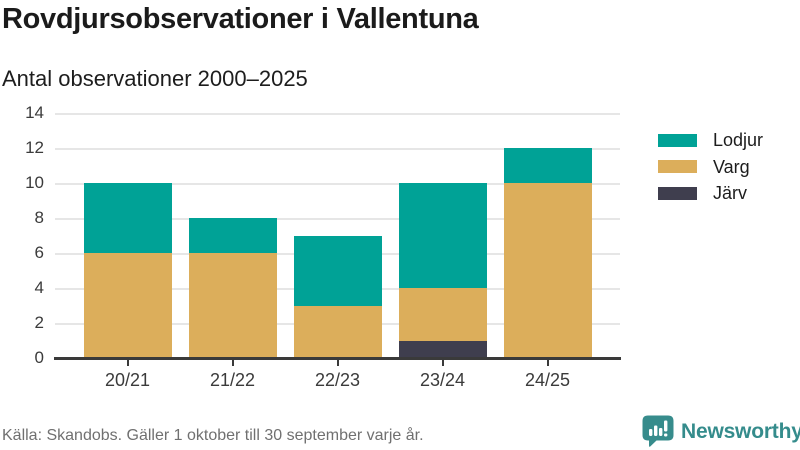  What do you see at coordinates (731, 166) in the screenshot?
I see `legend-label-varg: Varg` at bounding box center [731, 166].